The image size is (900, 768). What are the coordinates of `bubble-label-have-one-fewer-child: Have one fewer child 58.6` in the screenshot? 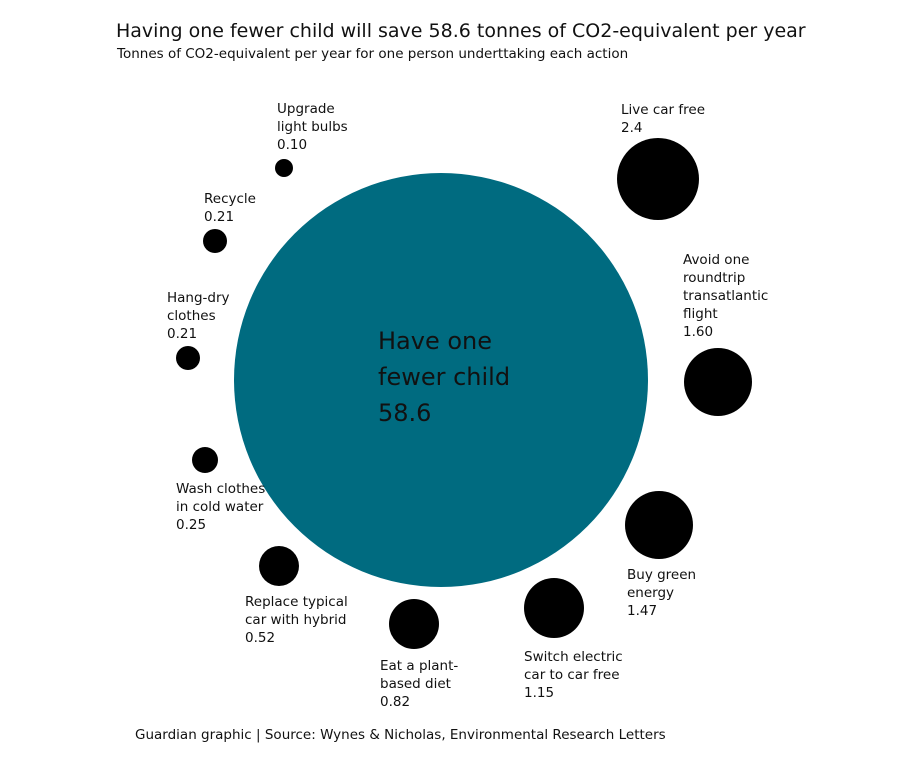 It's located at (444, 377).